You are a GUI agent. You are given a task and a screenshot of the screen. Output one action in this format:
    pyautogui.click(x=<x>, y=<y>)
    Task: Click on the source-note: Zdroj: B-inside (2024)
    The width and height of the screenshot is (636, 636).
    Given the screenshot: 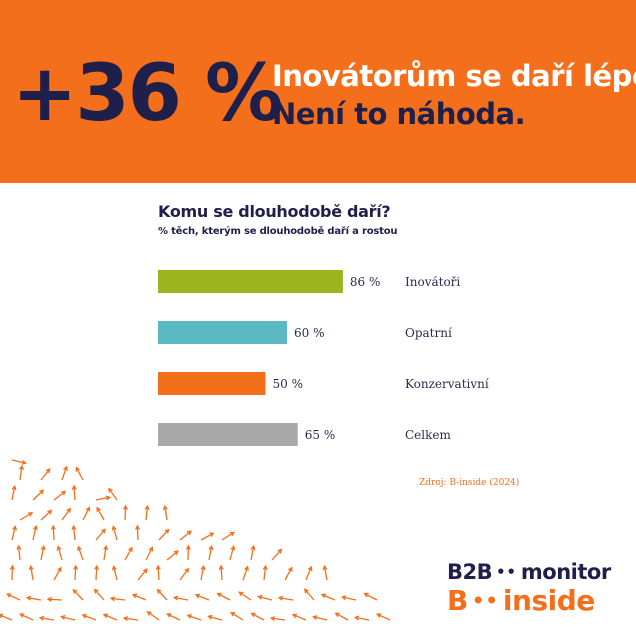 What is the action you would take?
    pyautogui.click(x=469, y=483)
    